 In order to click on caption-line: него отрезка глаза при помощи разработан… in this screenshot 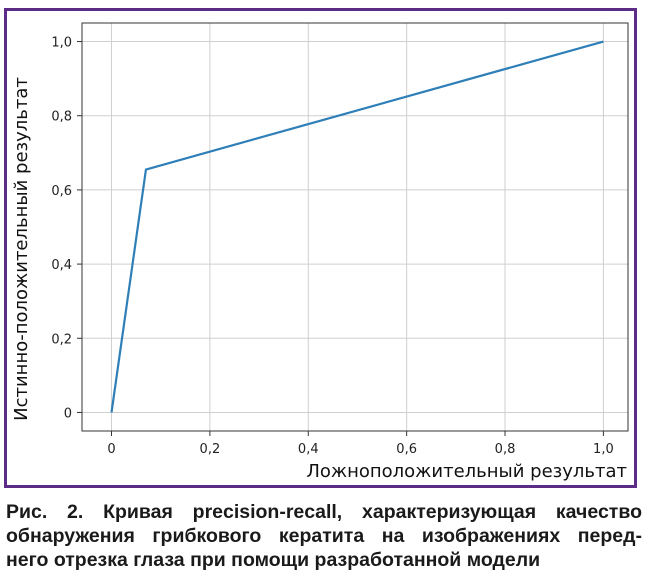, I will do `click(273, 560)`.